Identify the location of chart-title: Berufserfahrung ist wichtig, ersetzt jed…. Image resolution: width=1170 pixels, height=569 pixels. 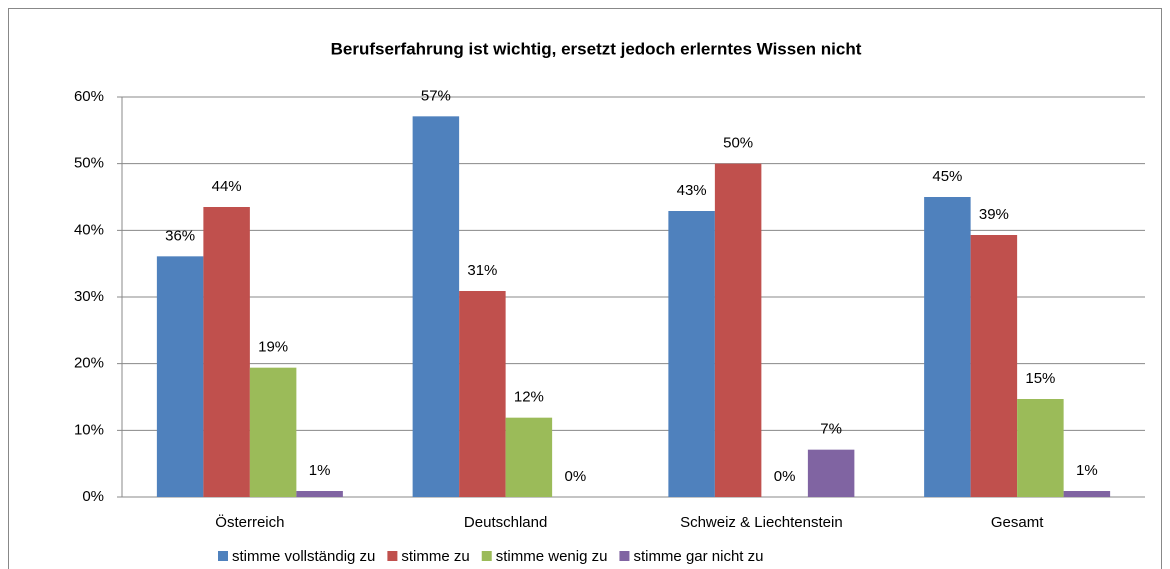
(596, 48).